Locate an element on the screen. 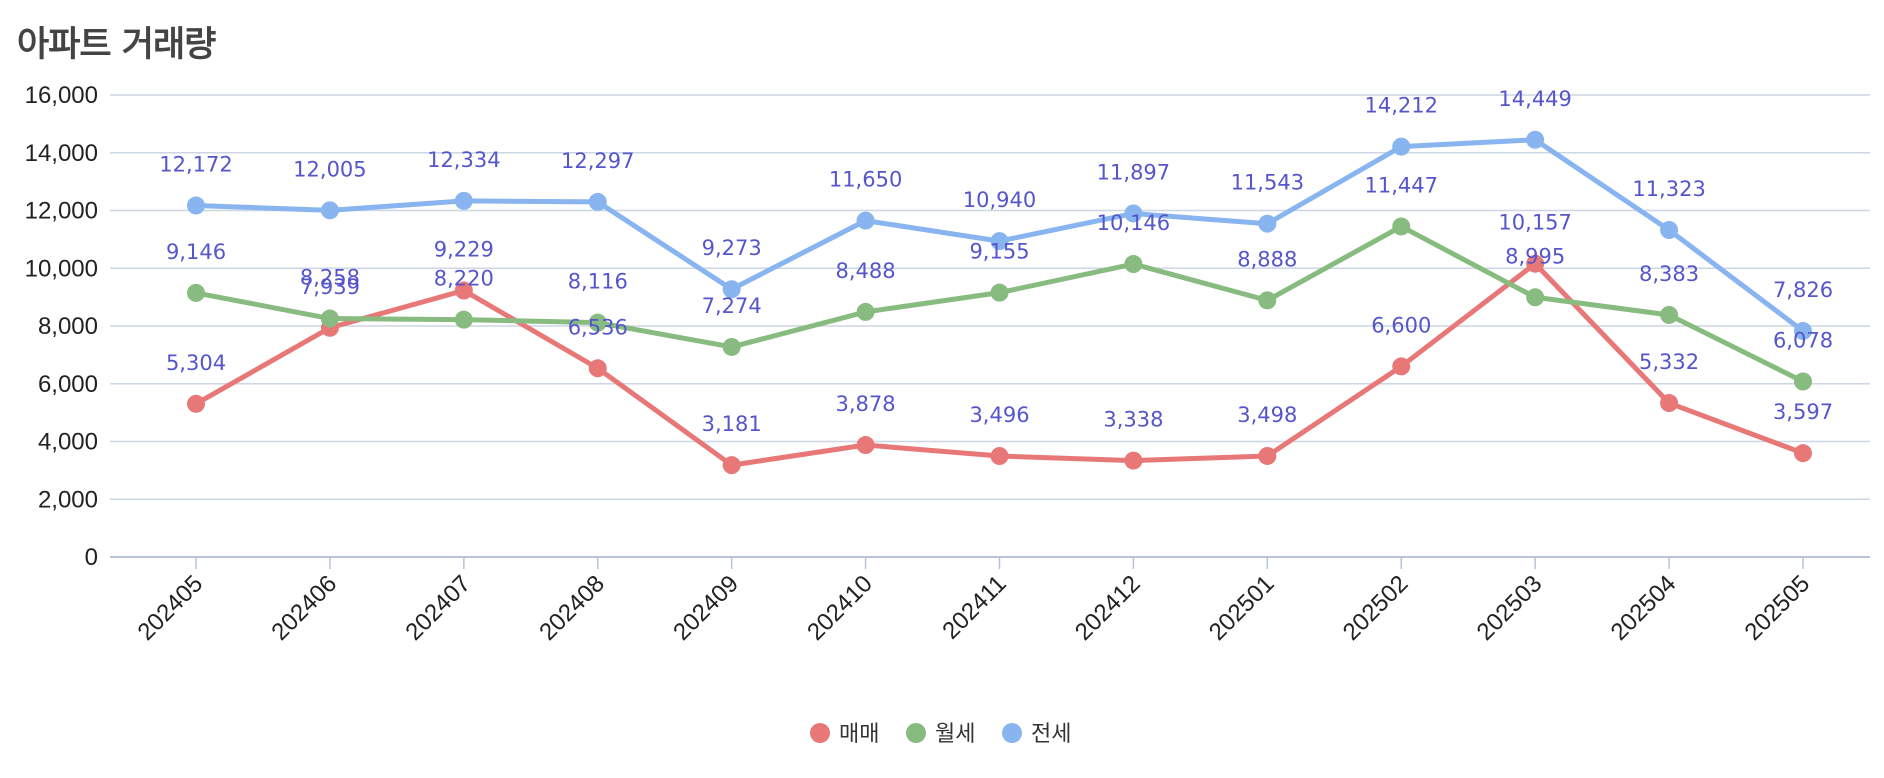  y-tick-label: 2,000 is located at coordinates (68, 499).